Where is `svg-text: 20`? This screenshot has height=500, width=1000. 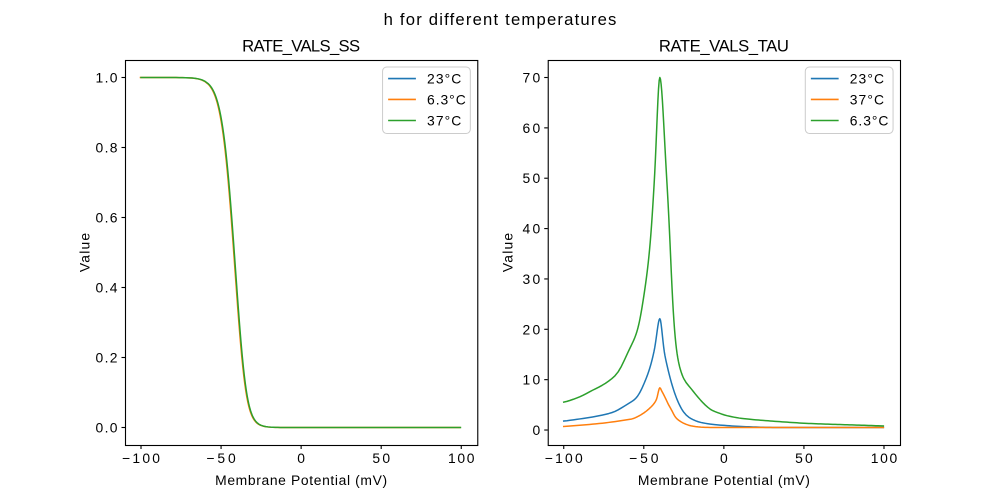
svg-text: 20 is located at coordinates (532, 329).